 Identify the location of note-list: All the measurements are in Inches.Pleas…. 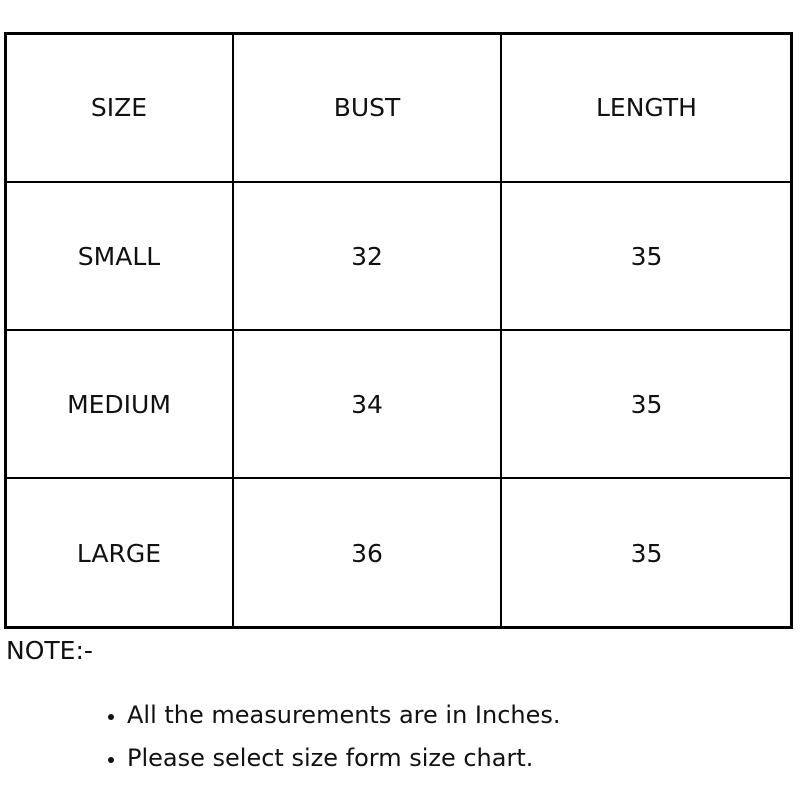
(280, 740).